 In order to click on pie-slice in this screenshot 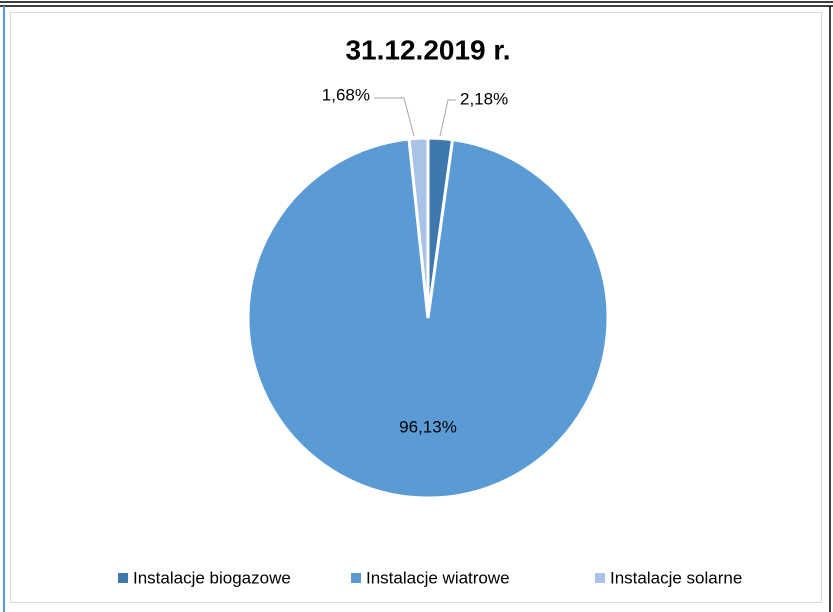, I will do `click(418, 227)`.